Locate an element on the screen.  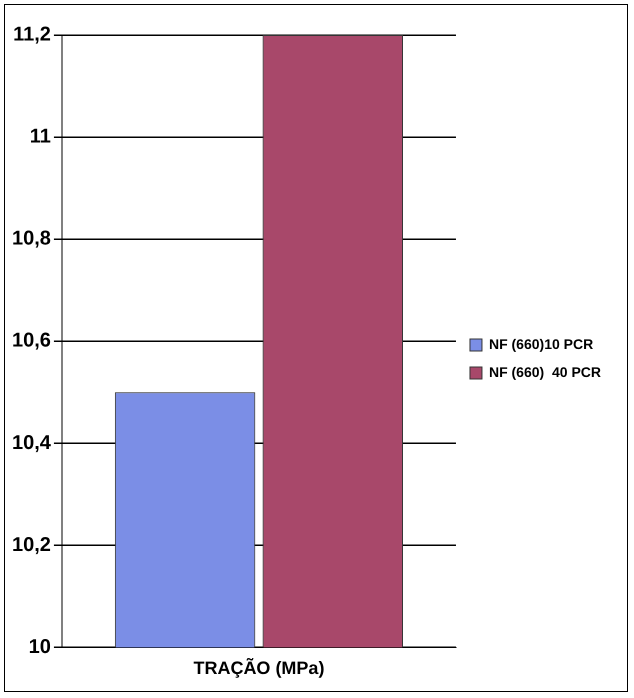
y-tick-label: 10 is located at coordinates (39, 647).